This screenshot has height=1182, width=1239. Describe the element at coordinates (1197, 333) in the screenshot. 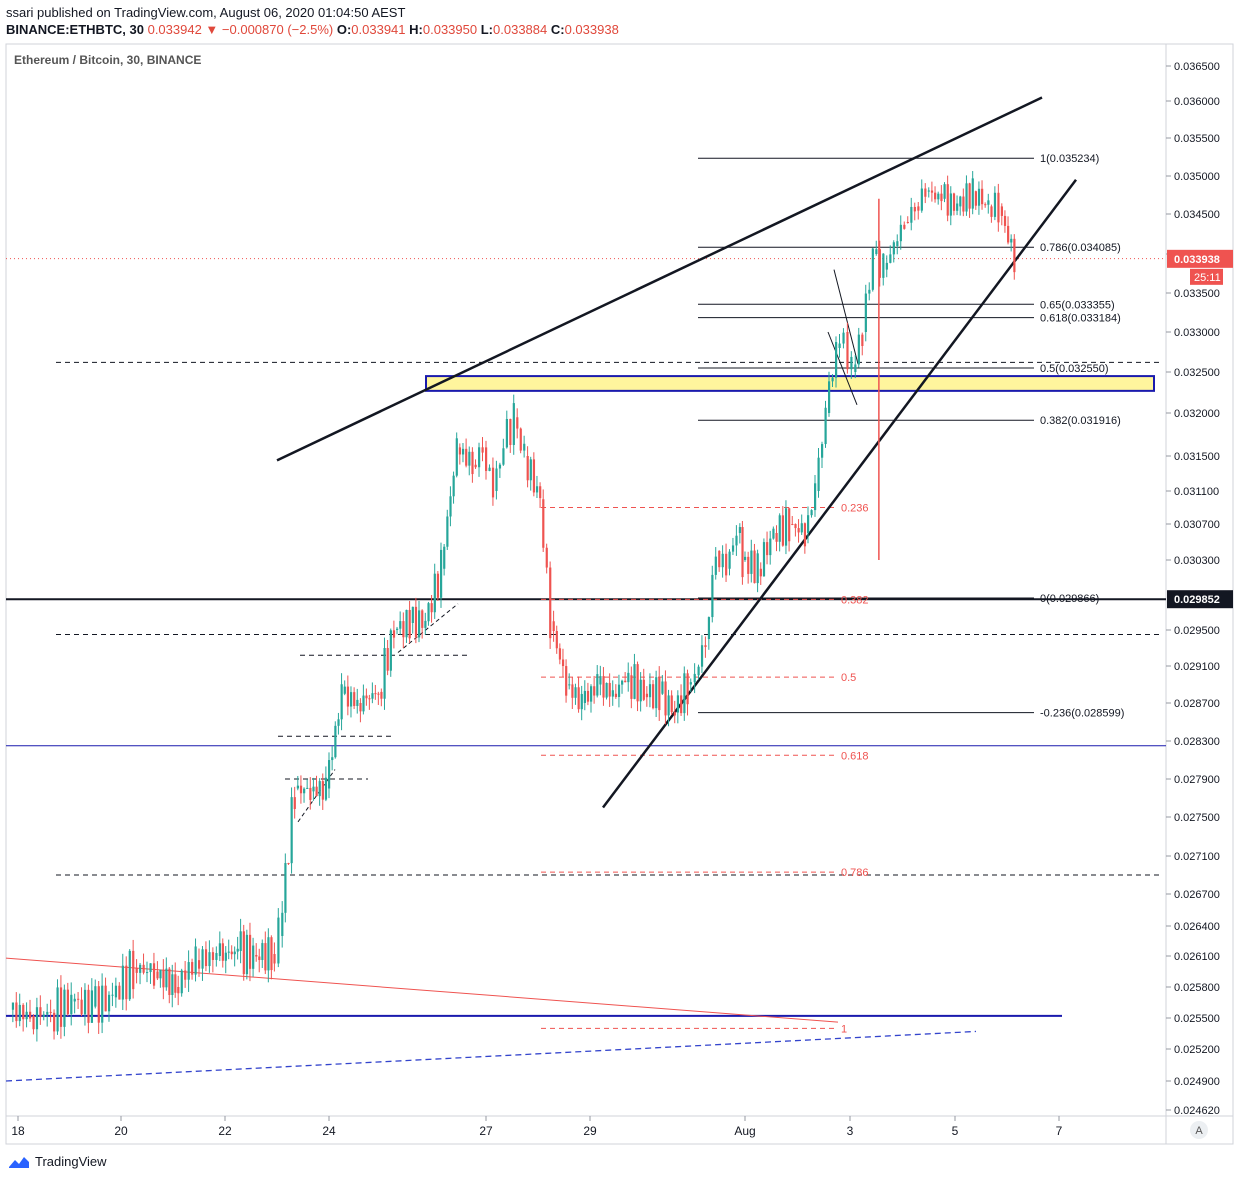

I see `y-tick-label: 0.033000` at that location.